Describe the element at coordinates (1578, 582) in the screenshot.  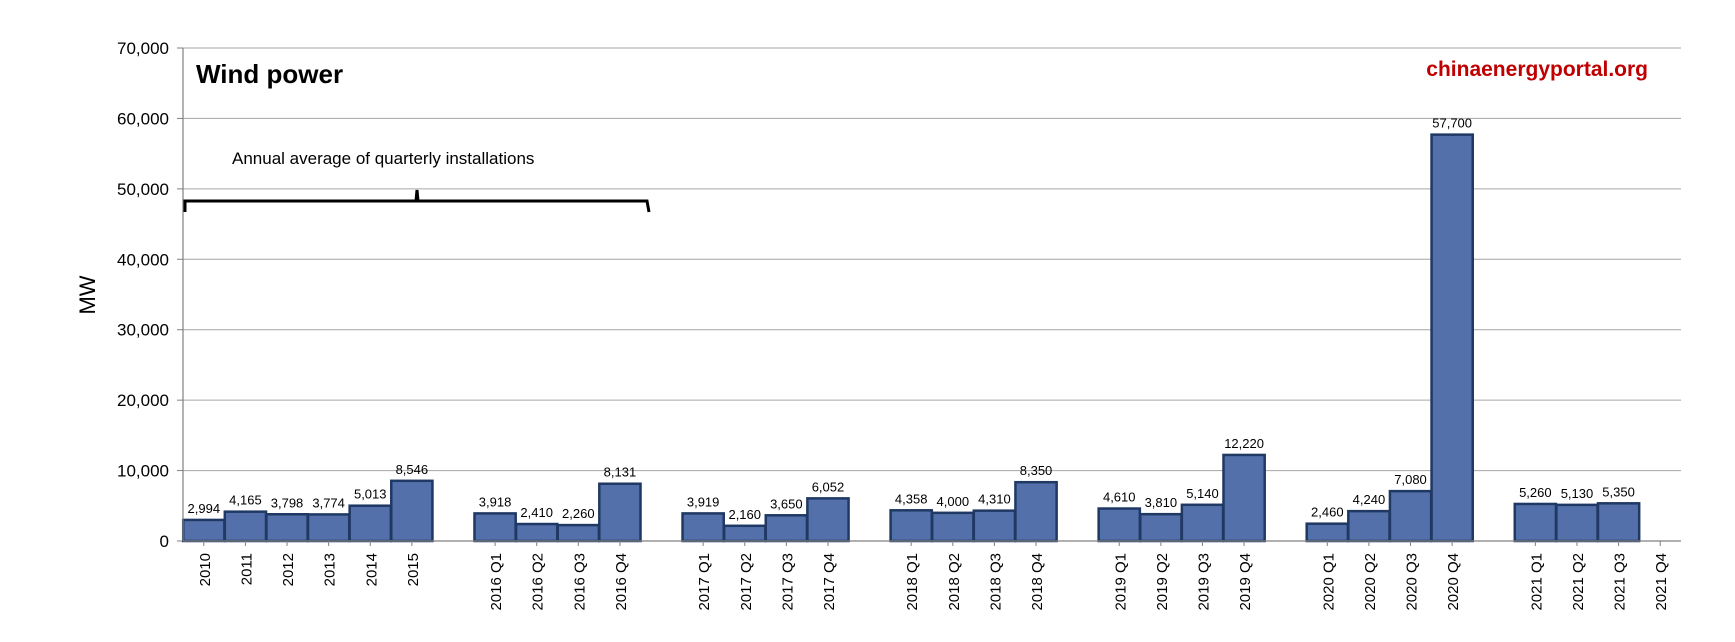
I see `x-tick-label: 2021 Q2` at that location.